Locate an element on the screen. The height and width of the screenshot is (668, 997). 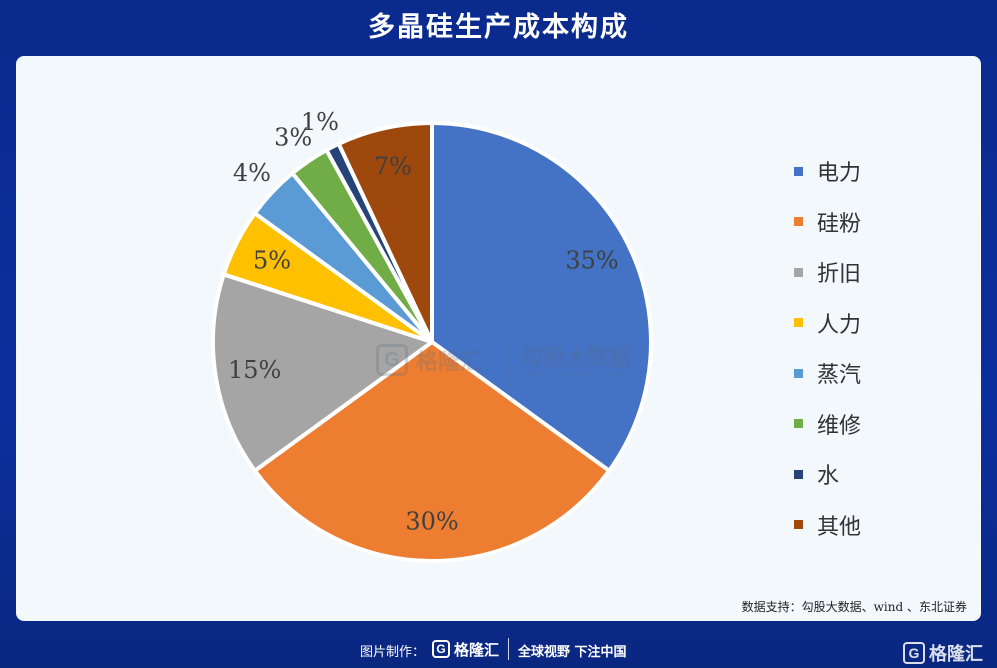
legend-label-0: 电力 is located at coordinates (839, 174).